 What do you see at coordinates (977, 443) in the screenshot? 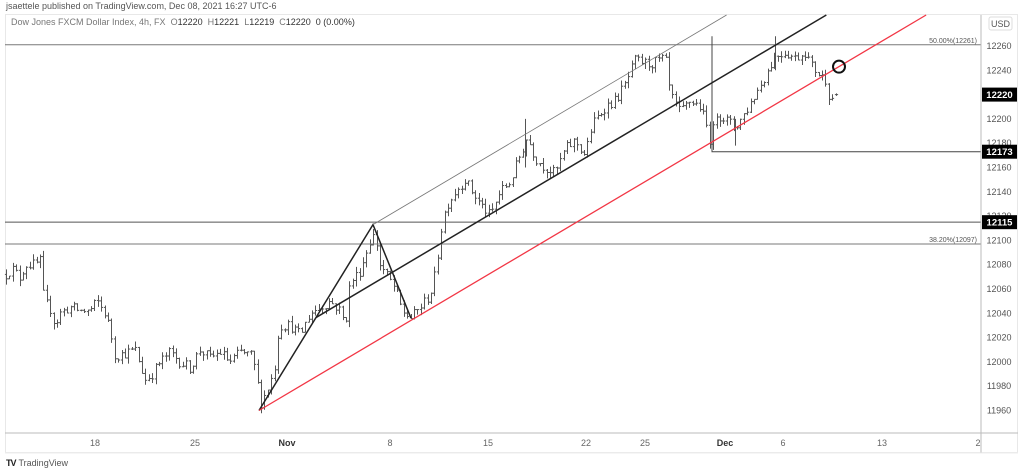
I see `time-tick-label: 2` at bounding box center [977, 443].